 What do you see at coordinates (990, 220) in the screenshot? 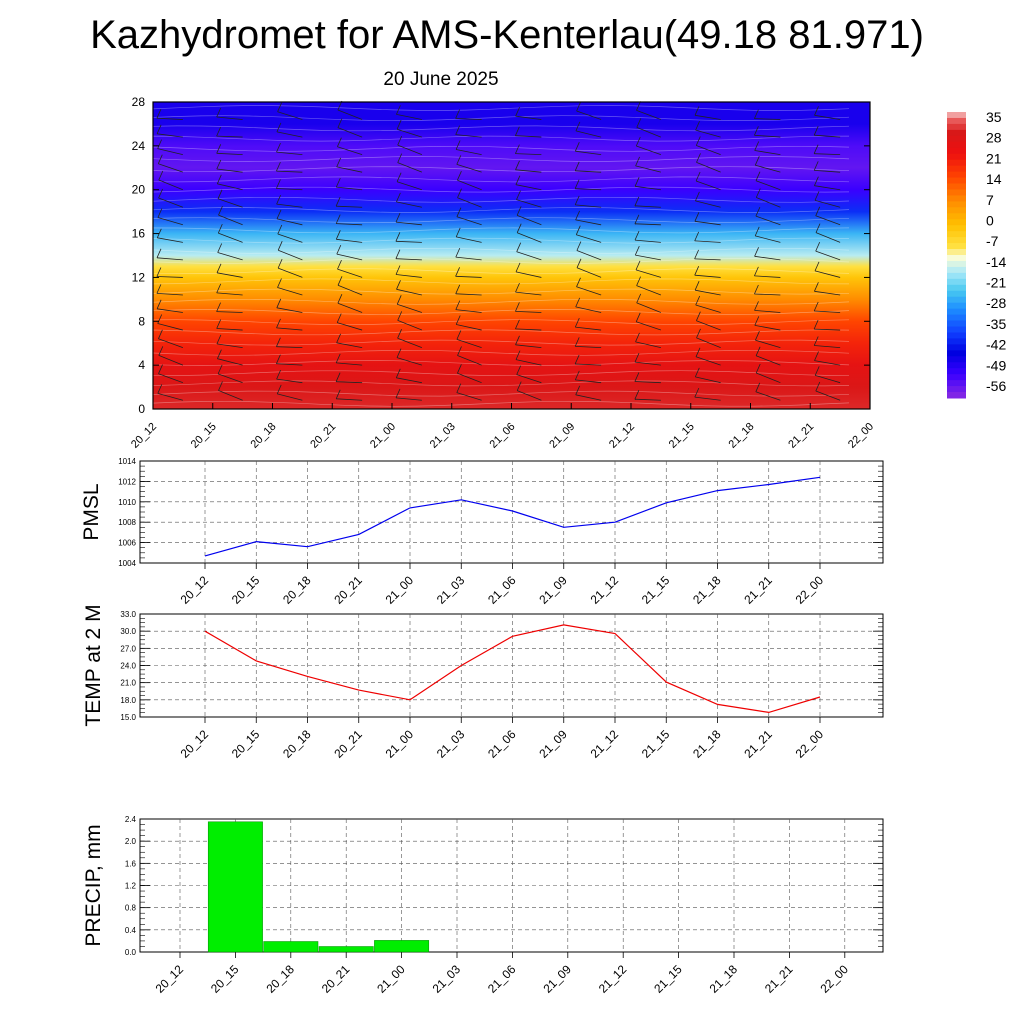
I see `colorbar-label: 0` at bounding box center [990, 220].